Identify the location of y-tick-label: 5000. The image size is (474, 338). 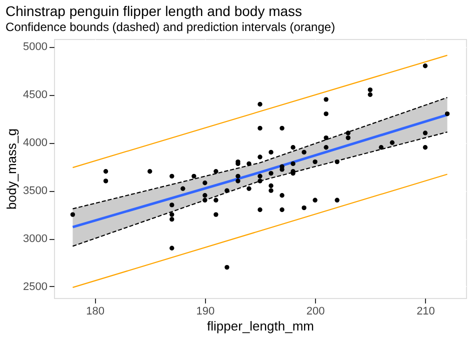
(35, 47).